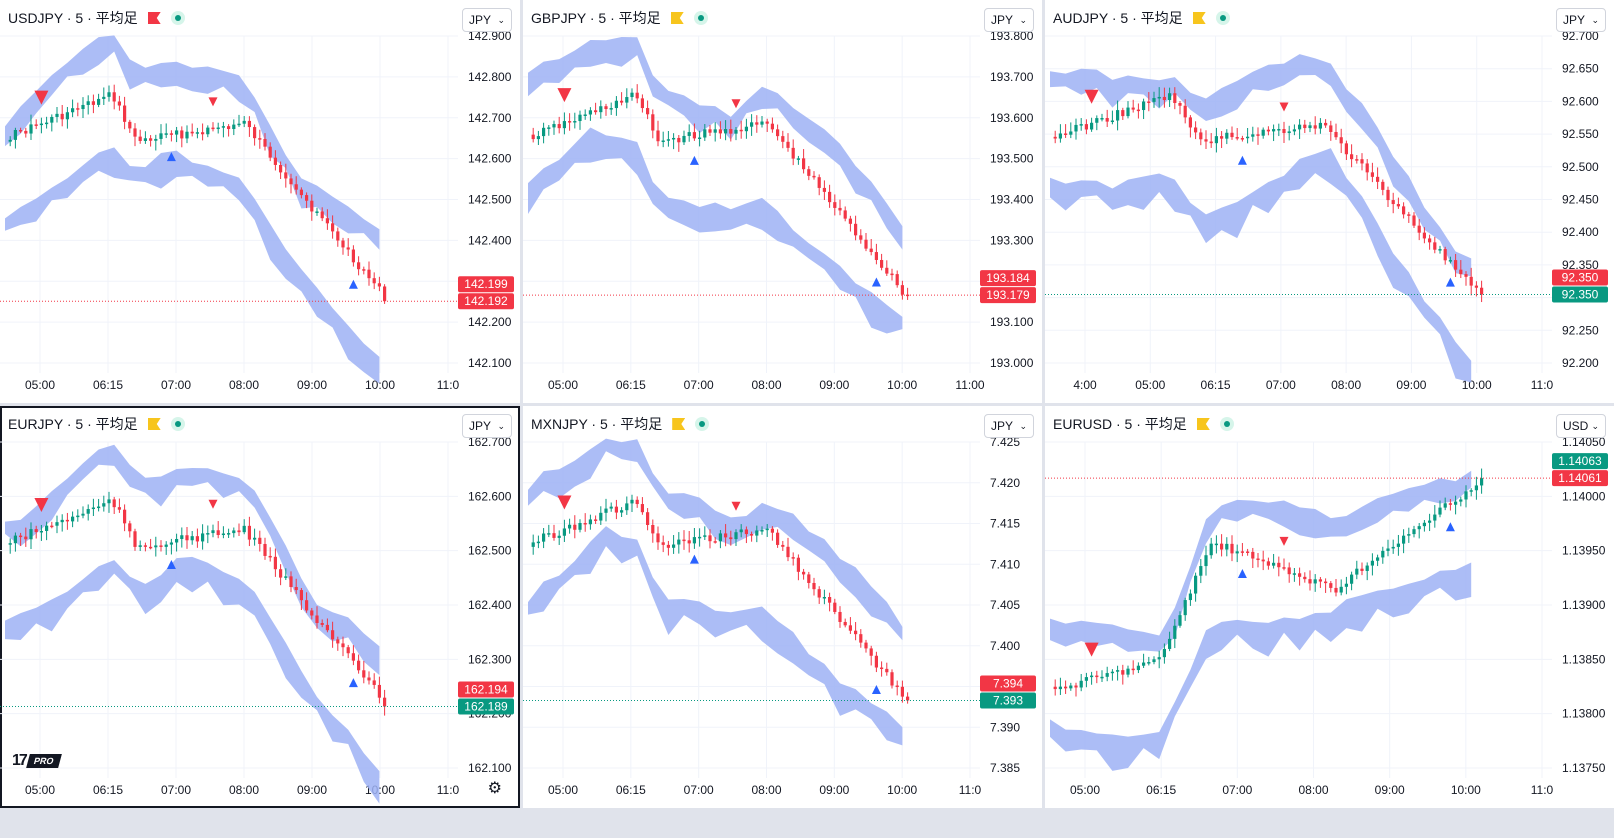 The height and width of the screenshot is (838, 1614). What do you see at coordinates (494, 788) in the screenshot?
I see `gear-icon: ⚙` at bounding box center [494, 788].